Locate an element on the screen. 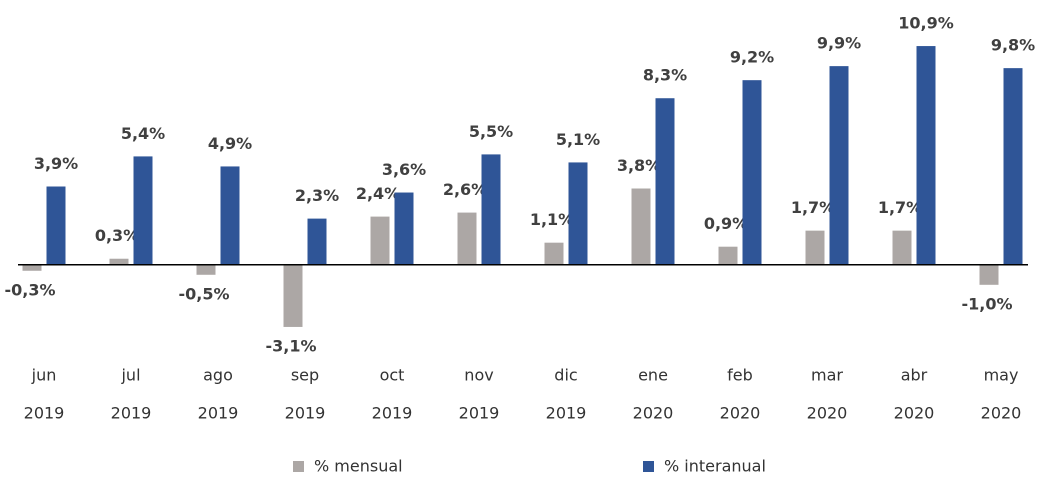 The image size is (1040, 478). x-tick-label: abr is located at coordinates (914, 375).